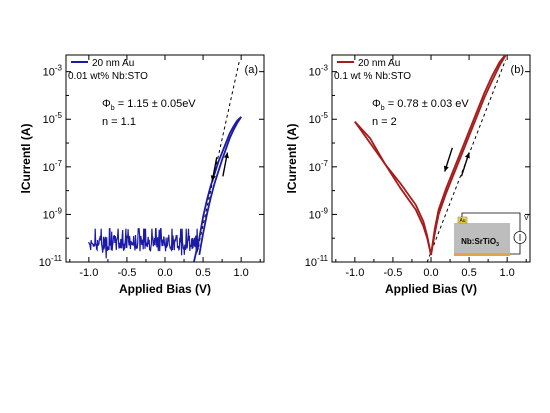 This screenshot has height=413, width=550. Describe the element at coordinates (384, 122) in the screenshot. I see `ideality-annotation: n = 2` at that location.